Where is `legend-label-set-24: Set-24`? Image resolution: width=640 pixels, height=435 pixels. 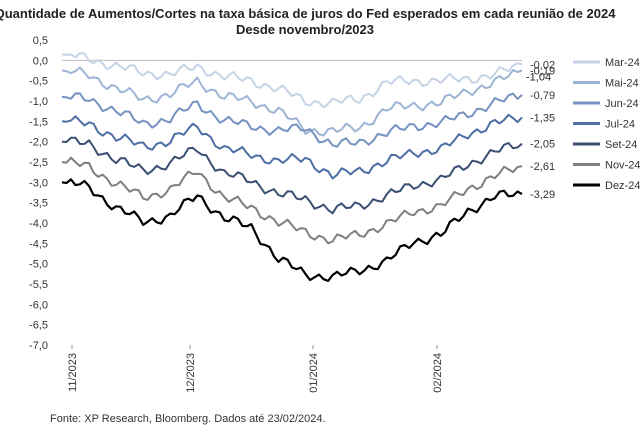
legend-label-set-24: Set-24 is located at coordinates (621, 145).